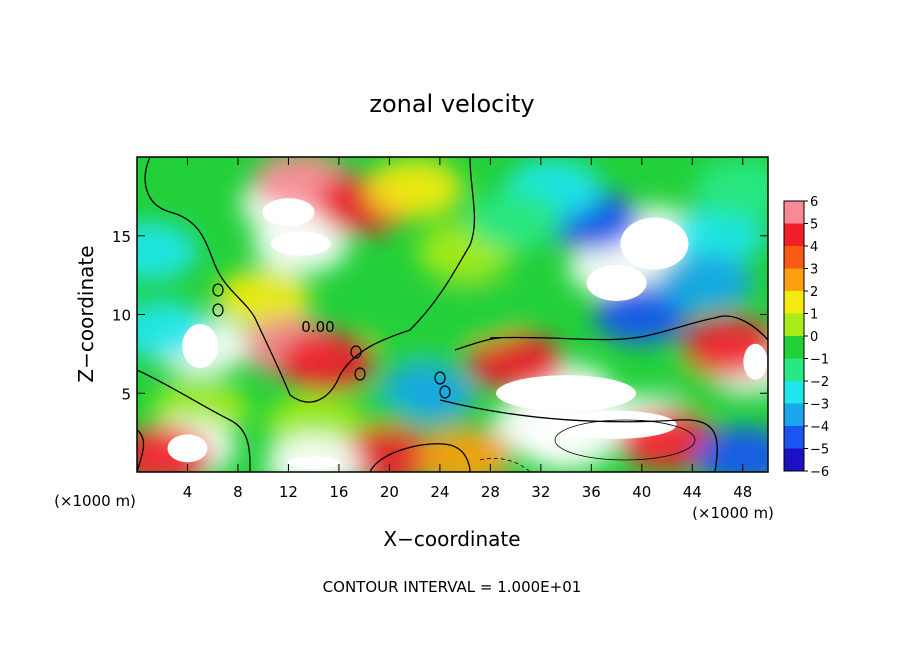 The image size is (904, 654). I want to click on x-tick-label: 44, so click(692, 492).